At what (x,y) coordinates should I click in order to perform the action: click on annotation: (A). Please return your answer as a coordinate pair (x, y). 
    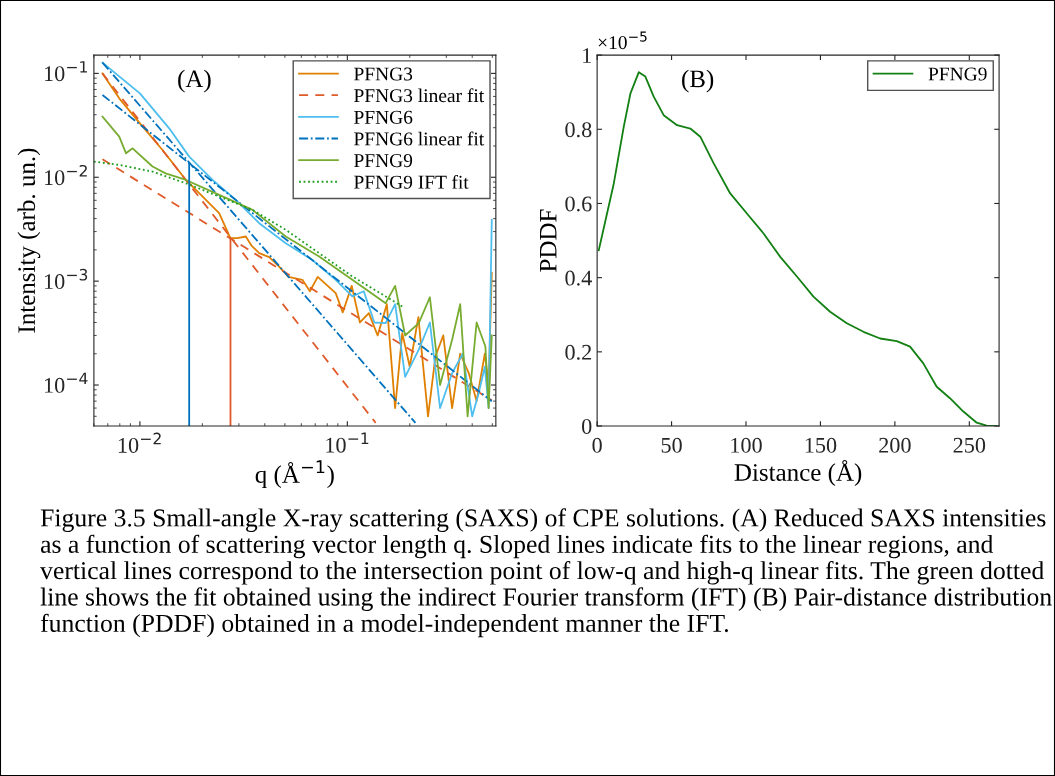
    Looking at the image, I should click on (194, 81).